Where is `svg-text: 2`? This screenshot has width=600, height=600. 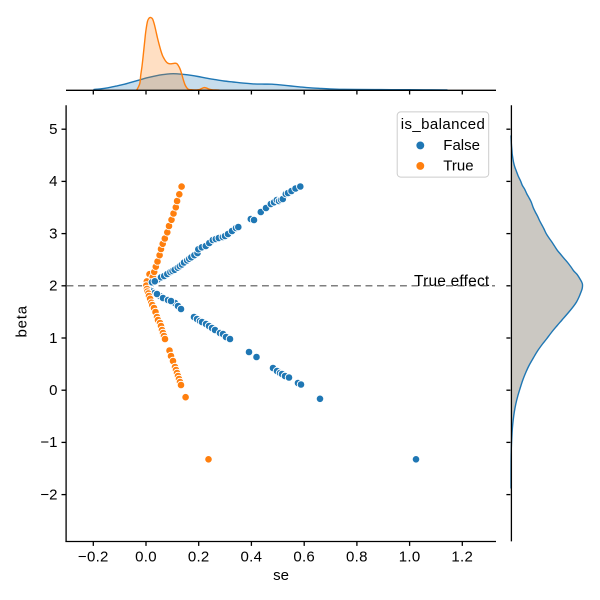
svg-text: 2 is located at coordinates (53, 286).